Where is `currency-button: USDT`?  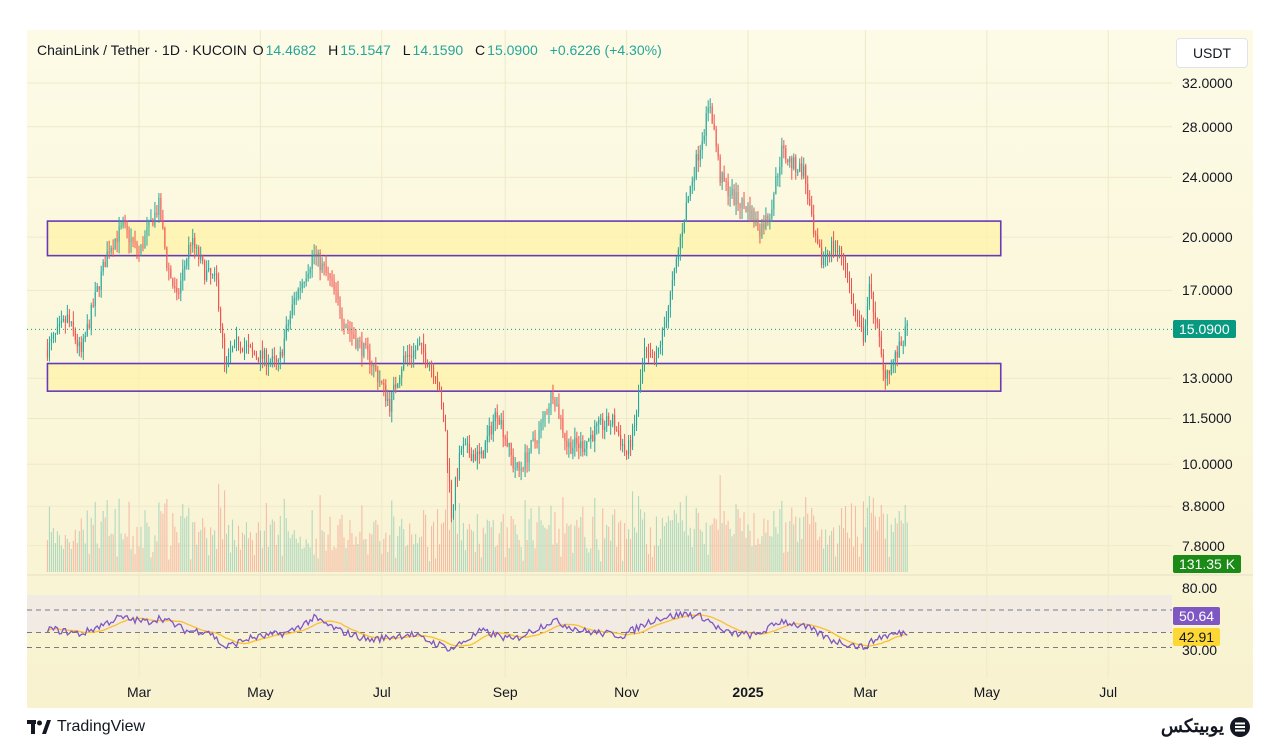 currency-button: USDT is located at coordinates (1212, 53).